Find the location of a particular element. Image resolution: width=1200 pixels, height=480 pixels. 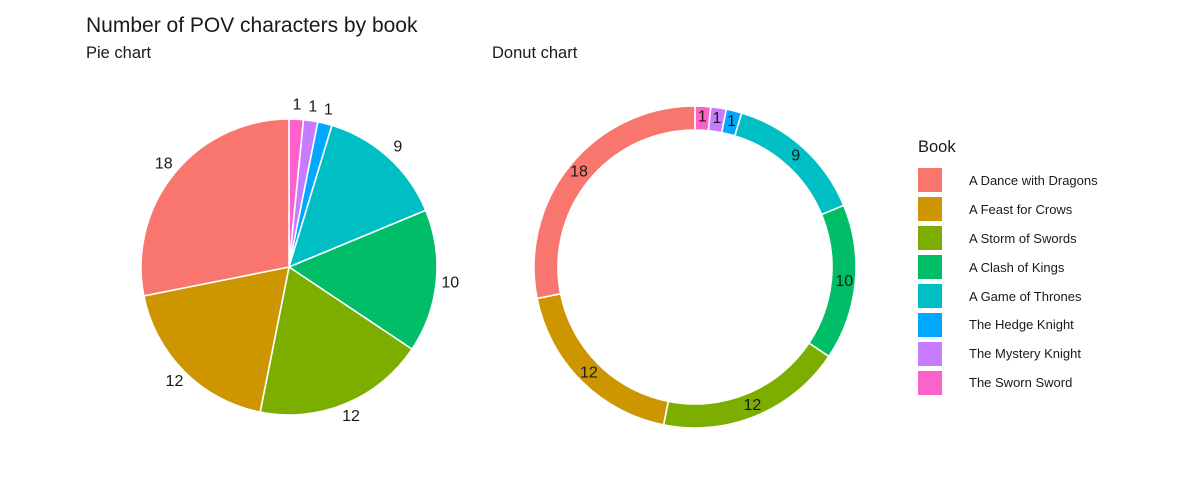

legend-item: A Storm of Swords is located at coordinates (1008, 238).